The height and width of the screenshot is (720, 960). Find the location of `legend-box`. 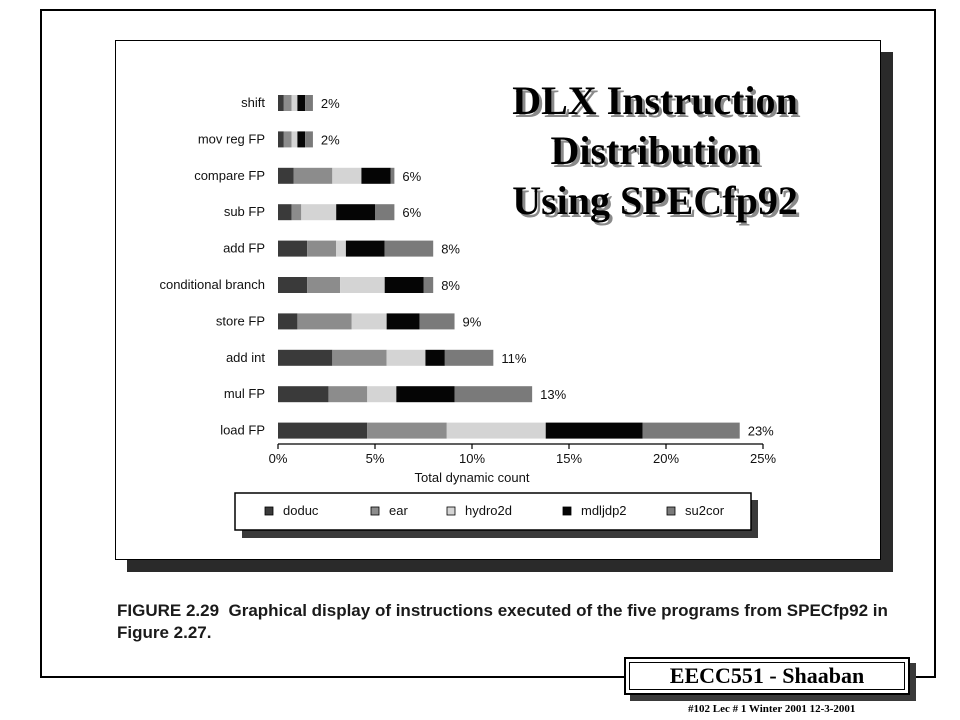

legend-box is located at coordinates (493, 511).